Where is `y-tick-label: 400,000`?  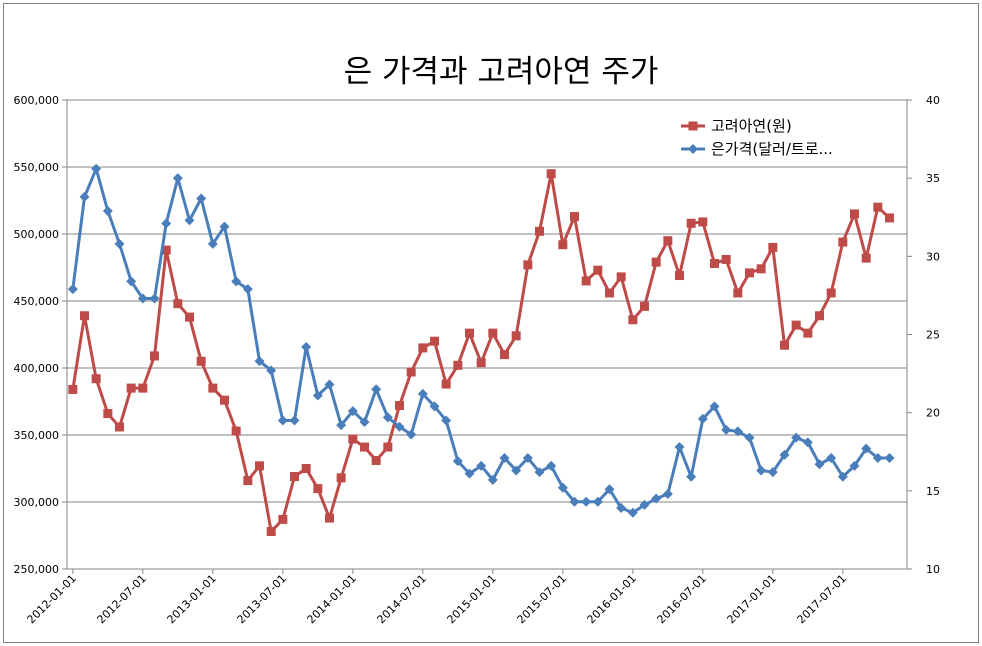
y-tick-label: 400,000 is located at coordinates (37, 368).